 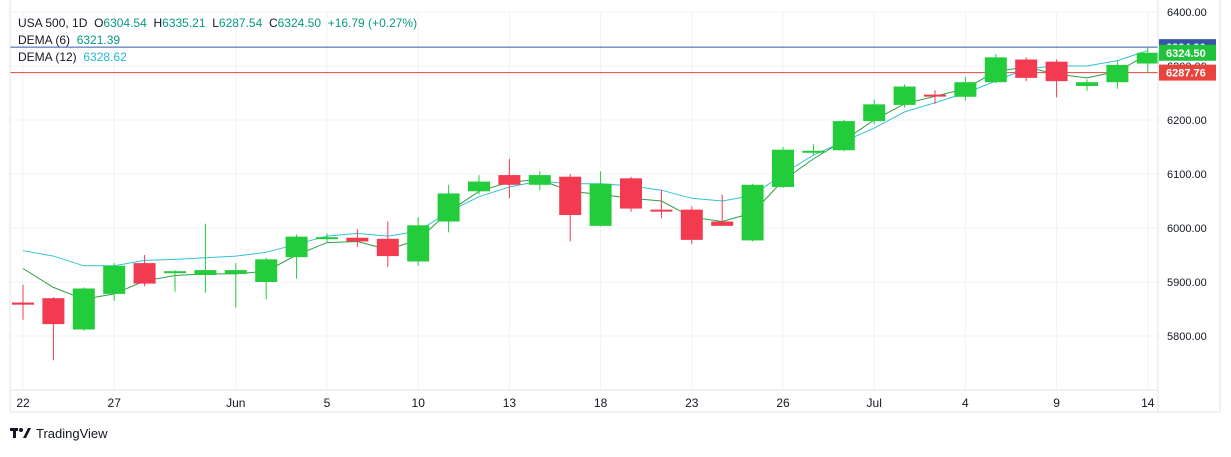 I want to click on y-tick-label: 6100.00, so click(x=1187, y=175).